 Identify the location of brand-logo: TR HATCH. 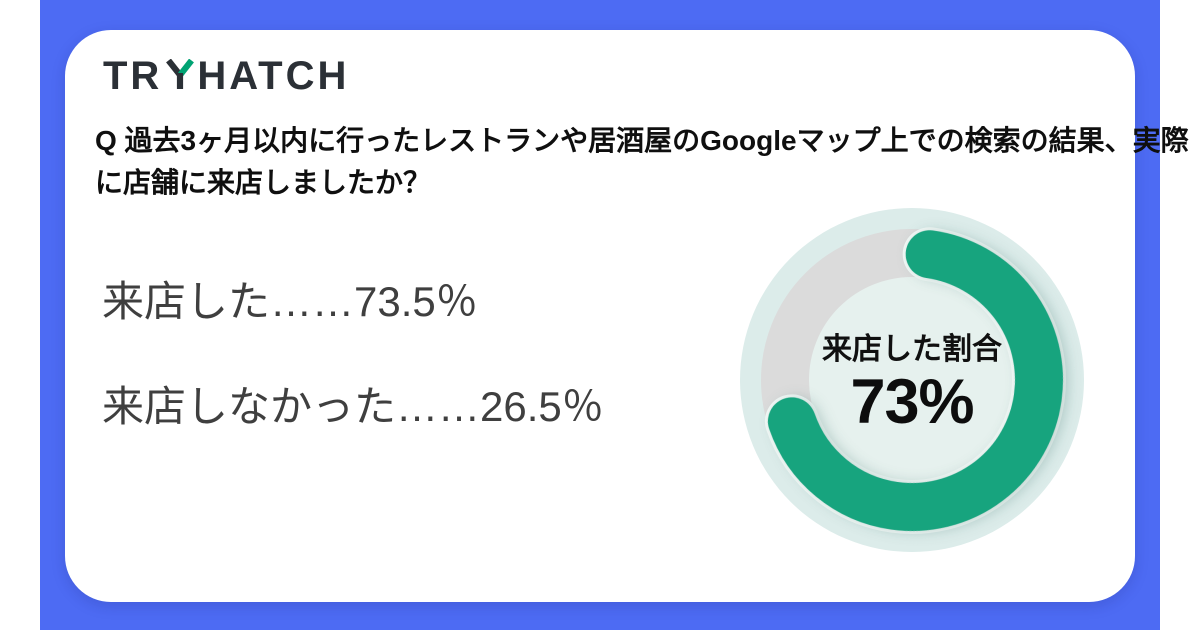
(226, 76).